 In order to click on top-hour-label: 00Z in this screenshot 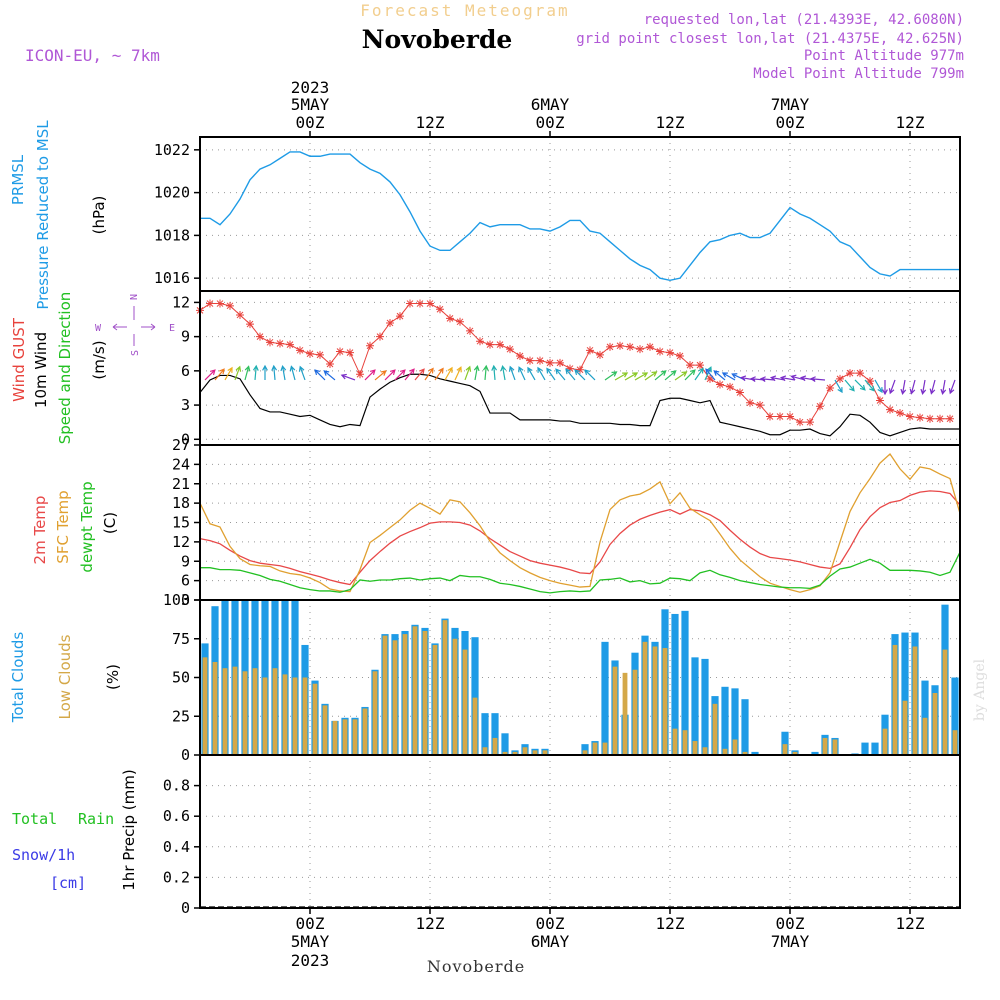, I will do `click(790, 122)`.